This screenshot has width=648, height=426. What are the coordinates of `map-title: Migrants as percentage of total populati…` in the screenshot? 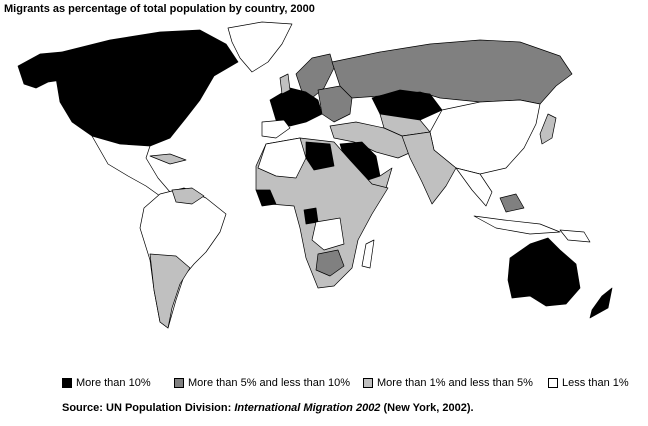 It's located at (159, 9).